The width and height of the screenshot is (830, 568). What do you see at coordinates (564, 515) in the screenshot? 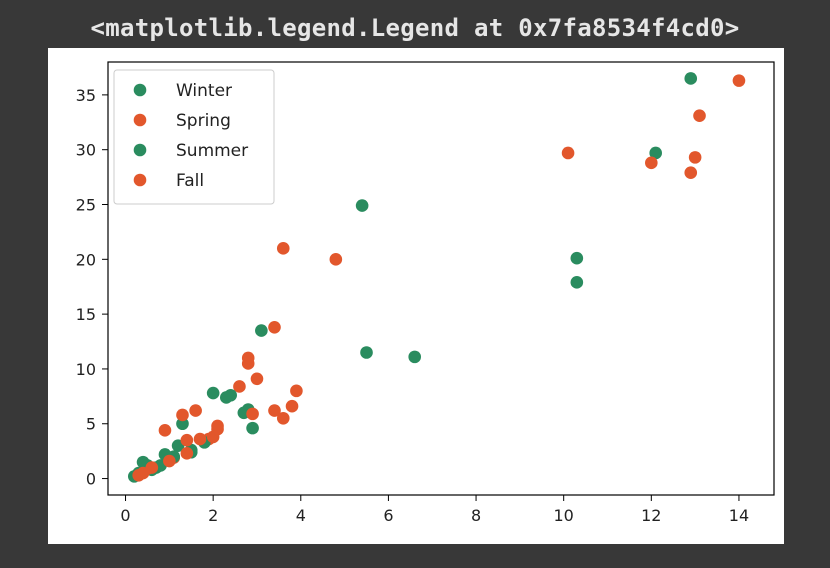
I see `x-tick-label: 10` at bounding box center [564, 515].